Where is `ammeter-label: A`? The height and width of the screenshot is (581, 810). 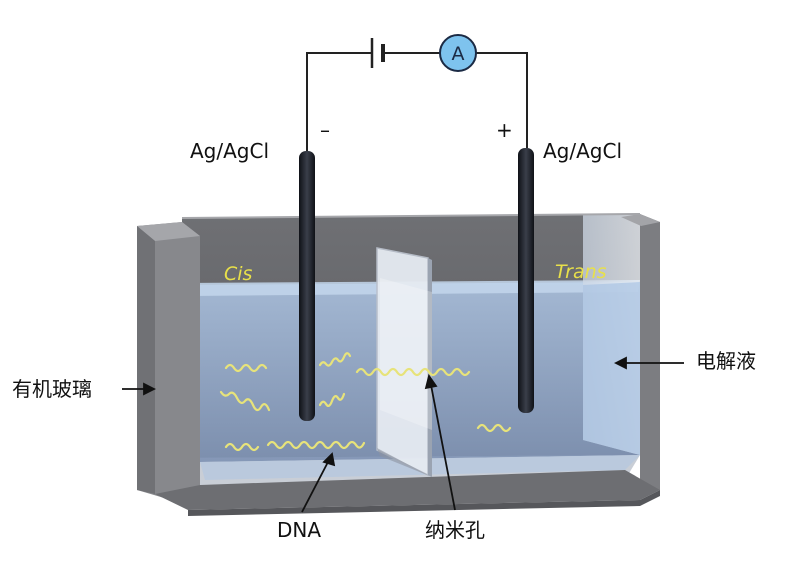
ammeter-label: A is located at coordinates (458, 54).